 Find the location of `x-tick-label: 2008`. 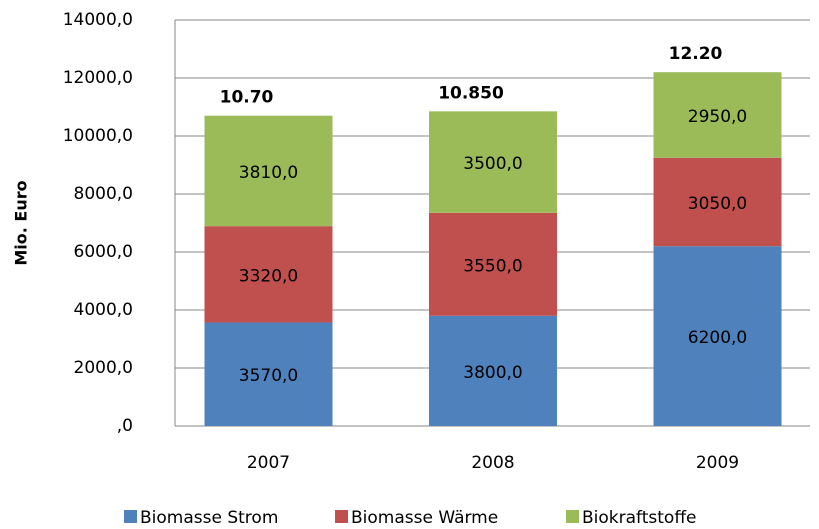

x-tick-label: 2008 is located at coordinates (492, 463).